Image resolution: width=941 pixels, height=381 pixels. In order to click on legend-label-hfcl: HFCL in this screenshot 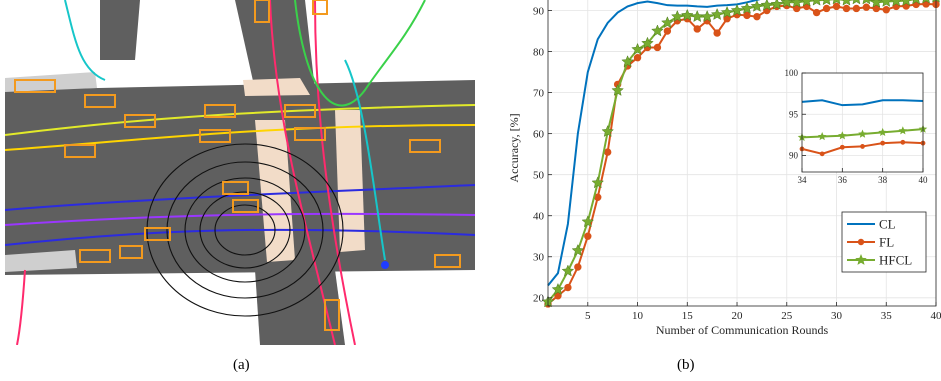, I will do `click(895, 260)`.